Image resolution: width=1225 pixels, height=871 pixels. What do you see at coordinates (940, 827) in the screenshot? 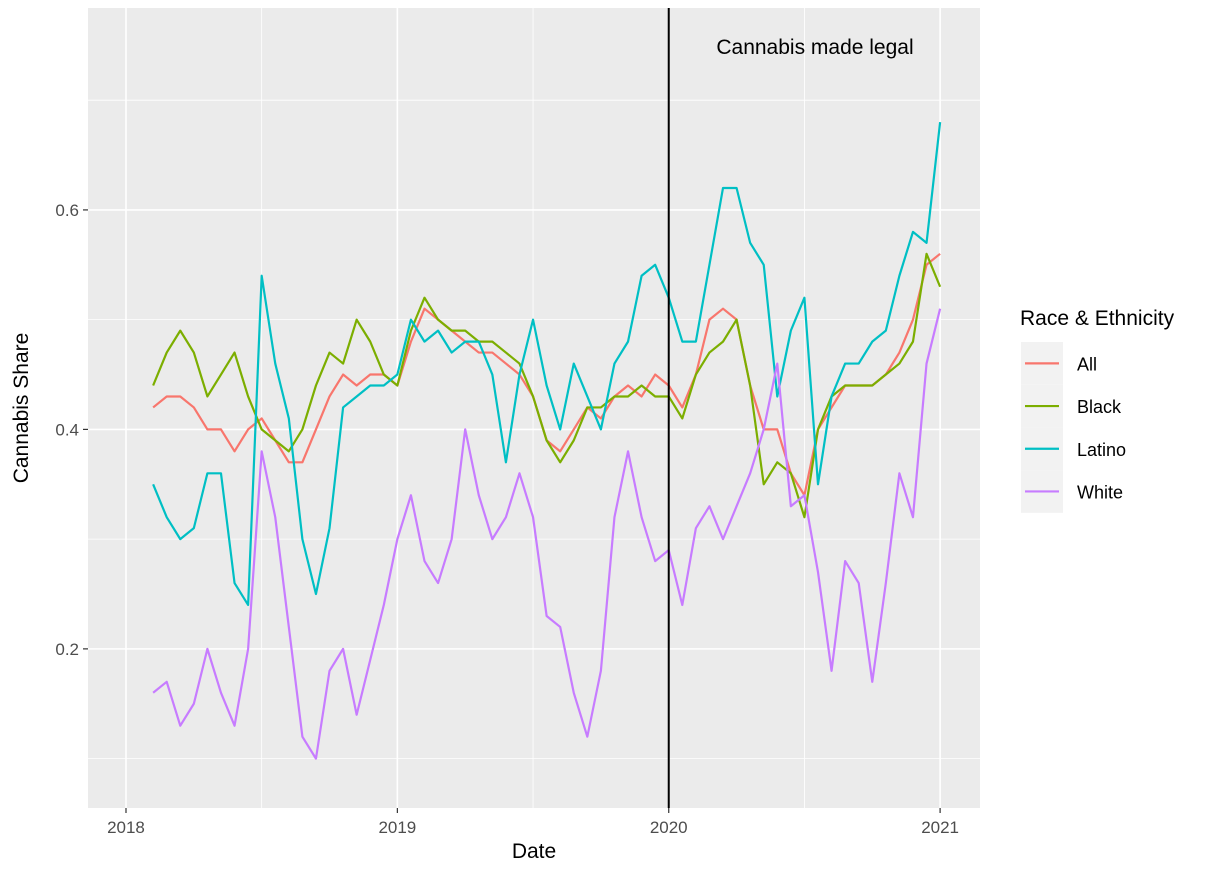
I see `x-tick-label: 2021` at bounding box center [940, 827].